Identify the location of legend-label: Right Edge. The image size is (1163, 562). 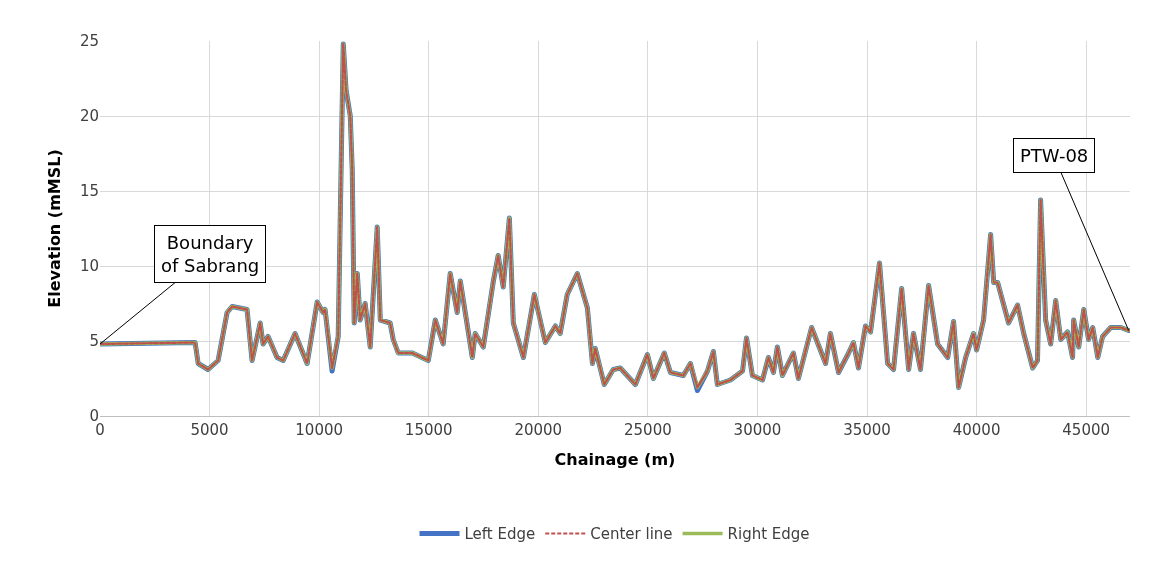
(768, 534).